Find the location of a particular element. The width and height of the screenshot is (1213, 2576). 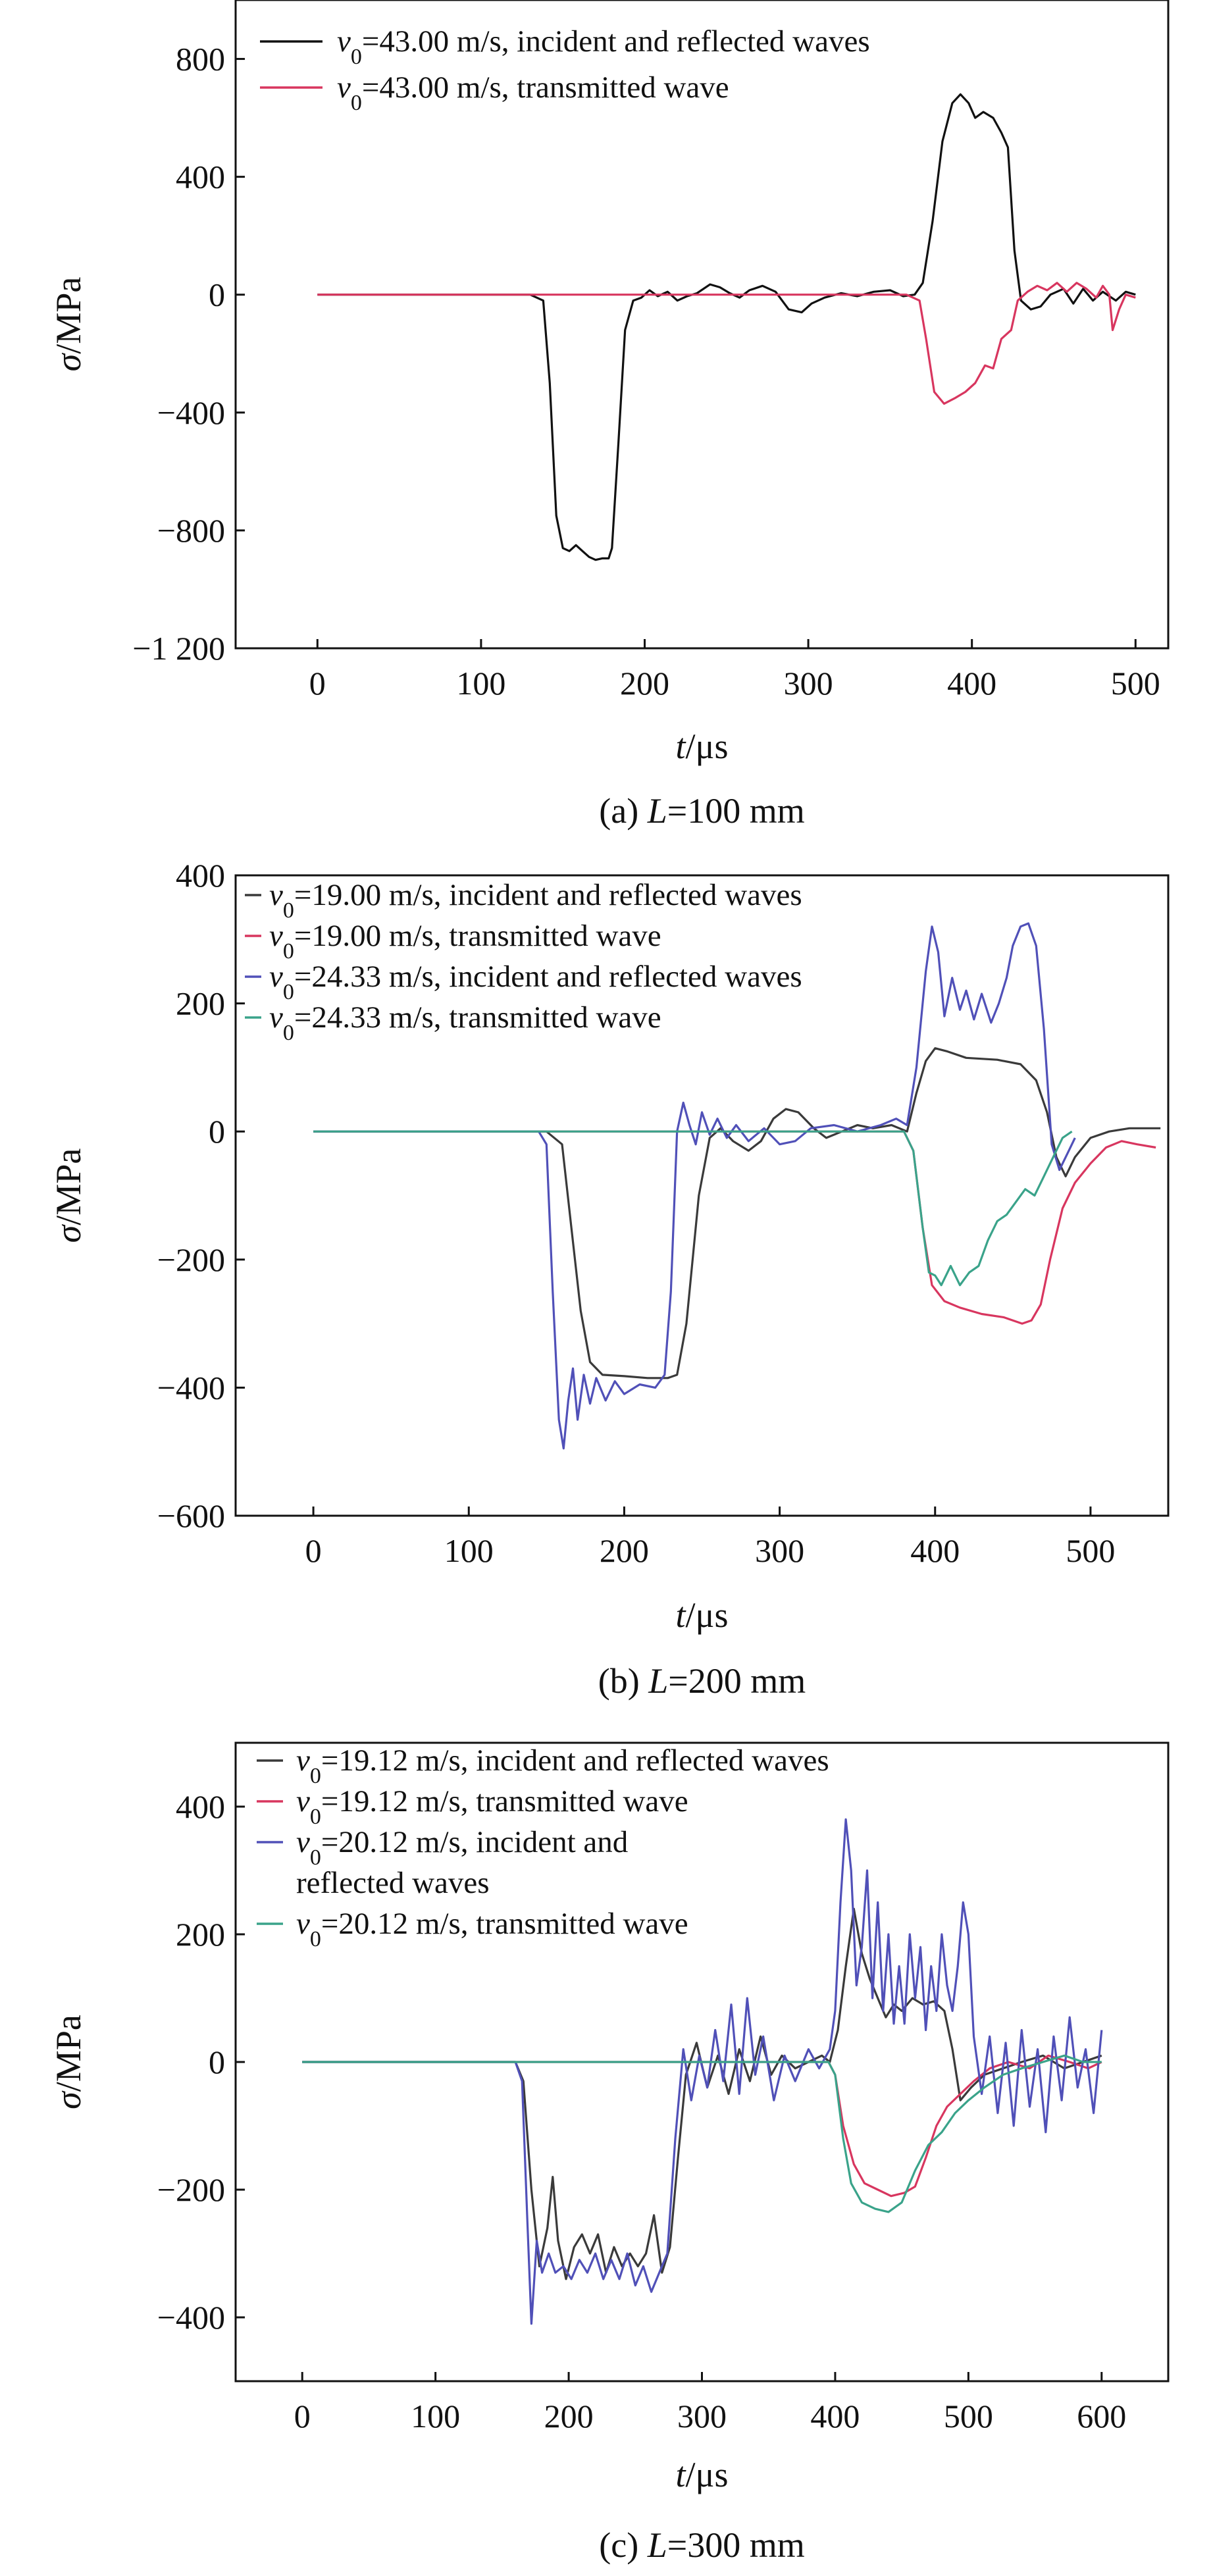

y-tick-label: −600 is located at coordinates (191, 1515).